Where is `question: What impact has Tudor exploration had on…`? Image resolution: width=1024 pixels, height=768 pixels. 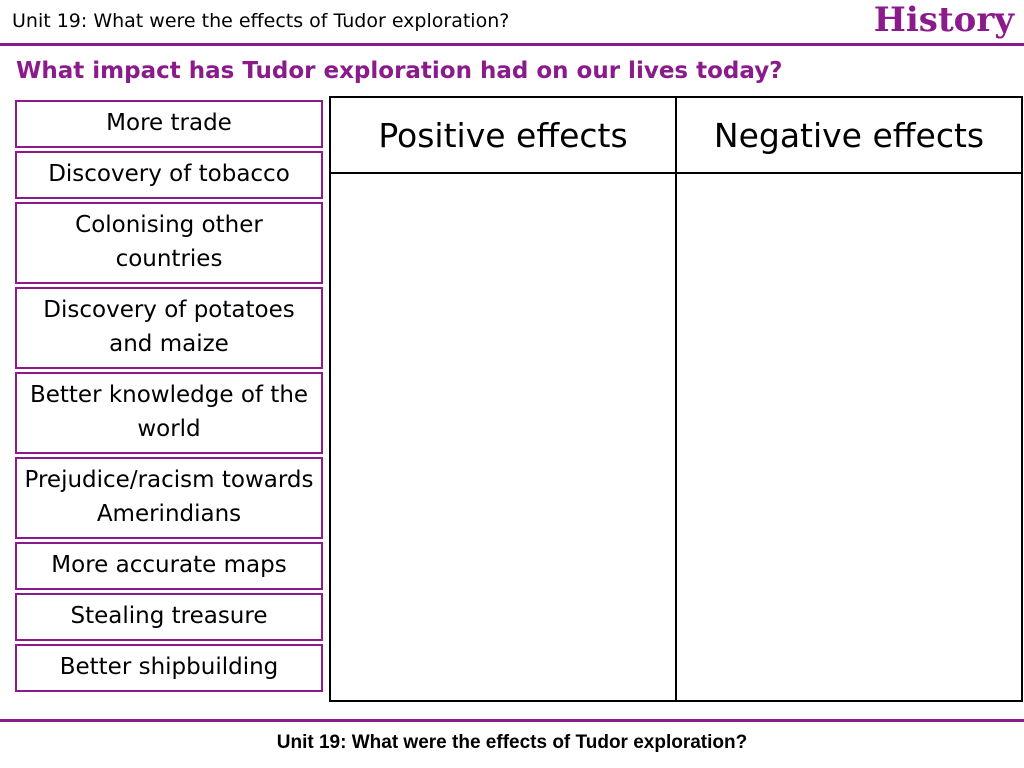 question: What impact has Tudor exploration had on… is located at coordinates (399, 71).